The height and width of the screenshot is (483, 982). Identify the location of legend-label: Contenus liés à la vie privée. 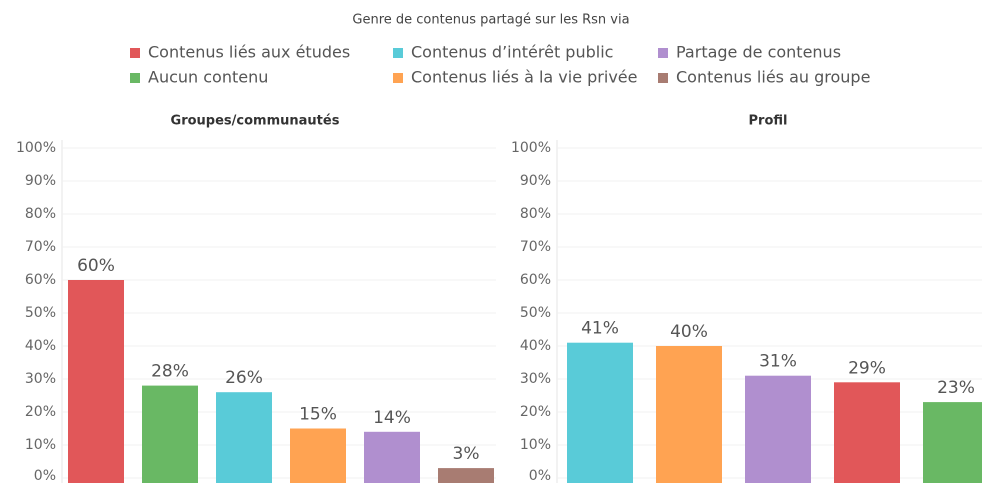
(524, 77).